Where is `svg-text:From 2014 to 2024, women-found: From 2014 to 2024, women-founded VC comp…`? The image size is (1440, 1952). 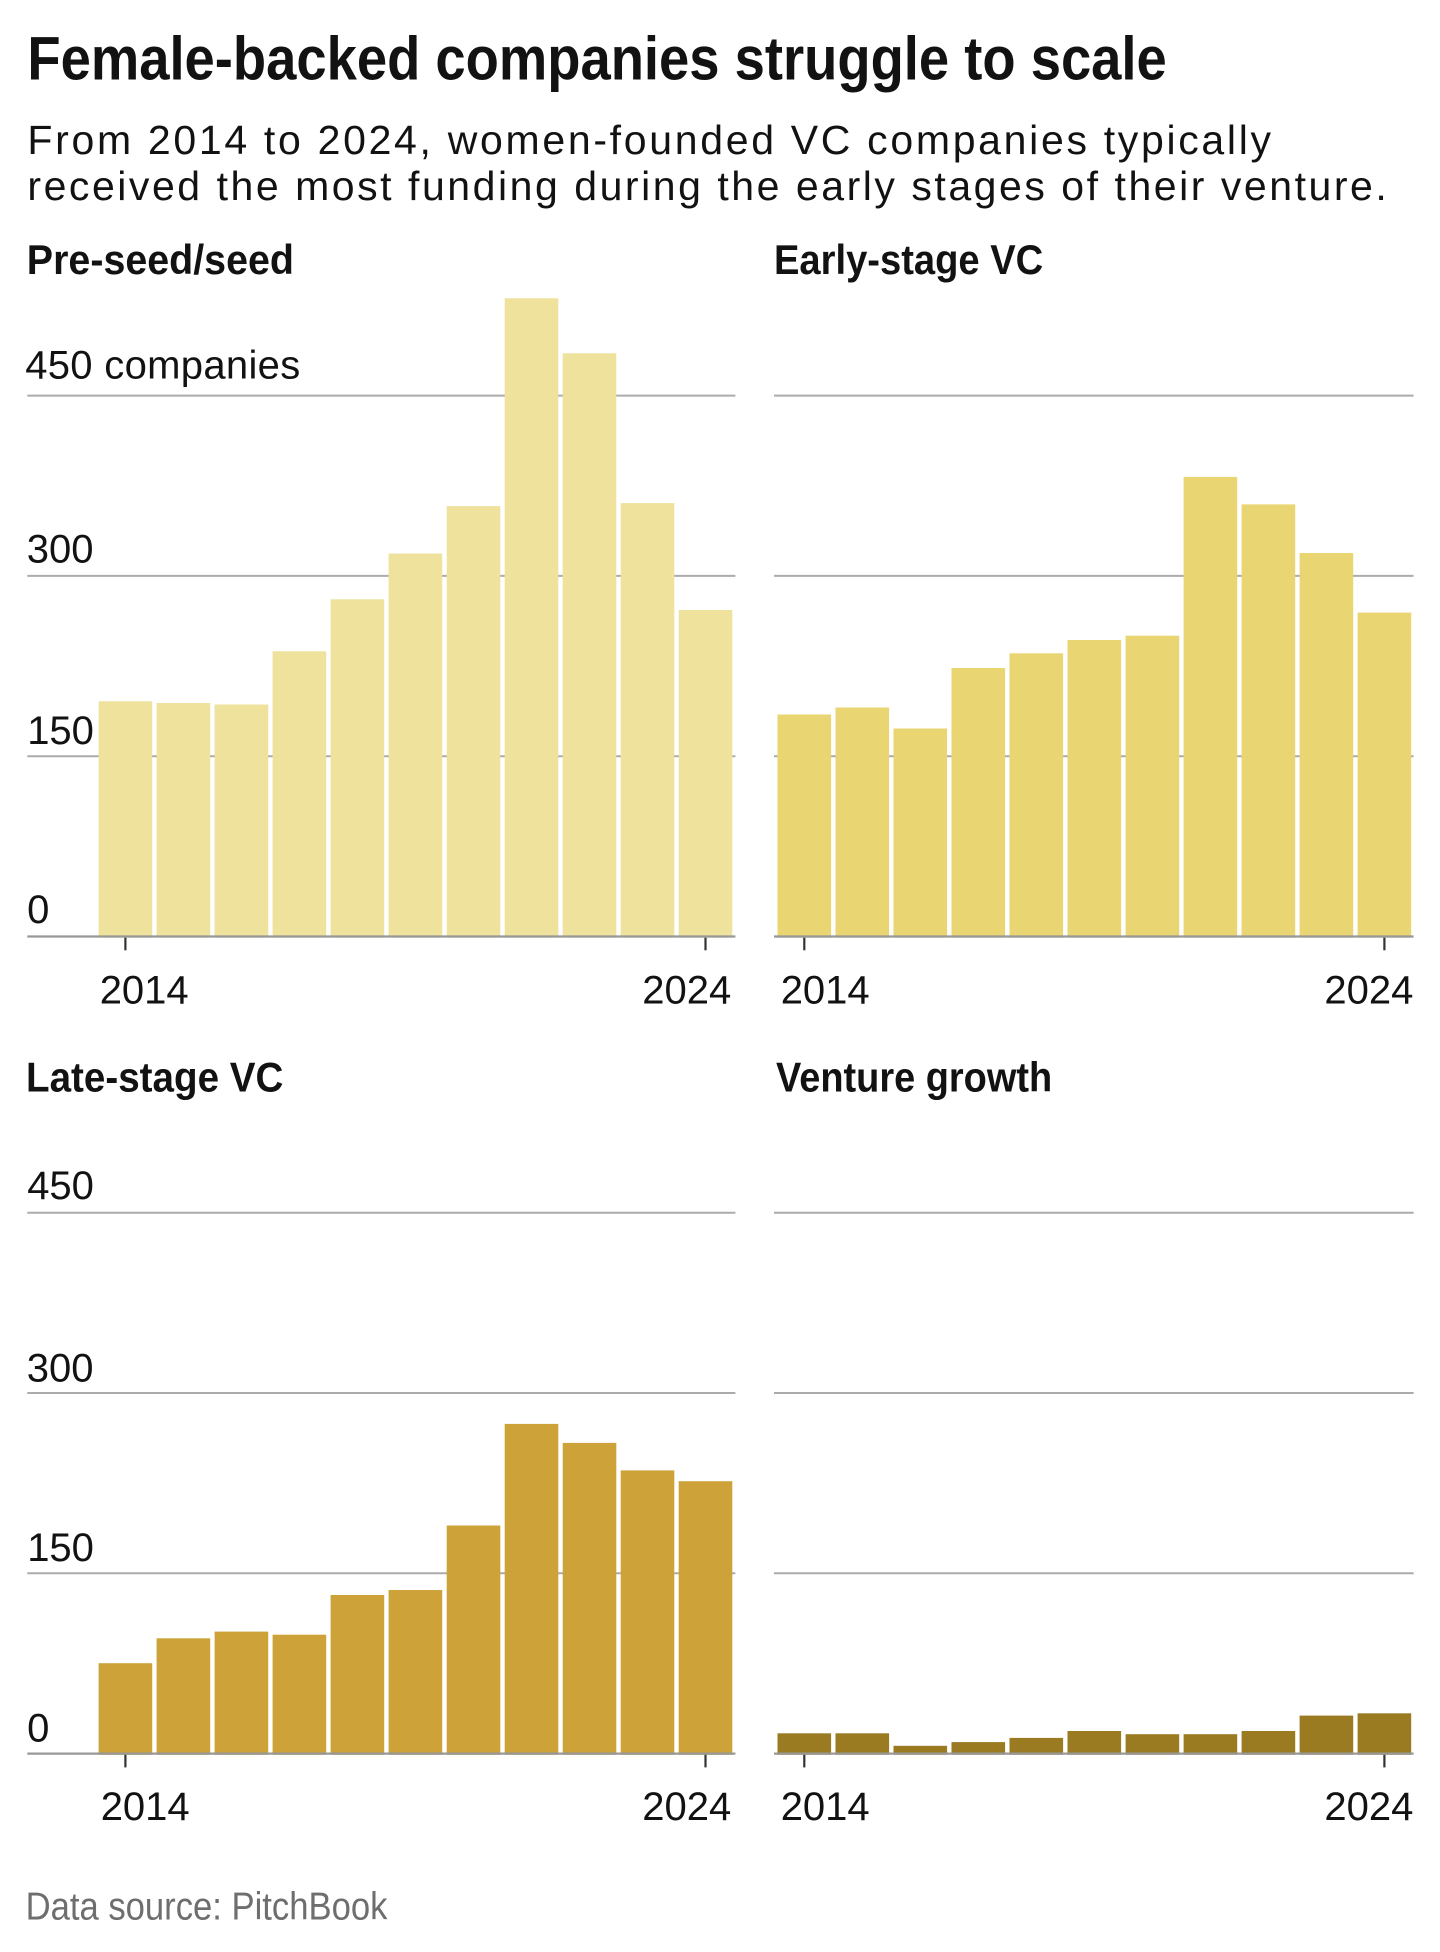 svg-text:From 2014 to 2024, women-found: From 2014 to 2024, women-founded VC comp… is located at coordinates (649, 140).